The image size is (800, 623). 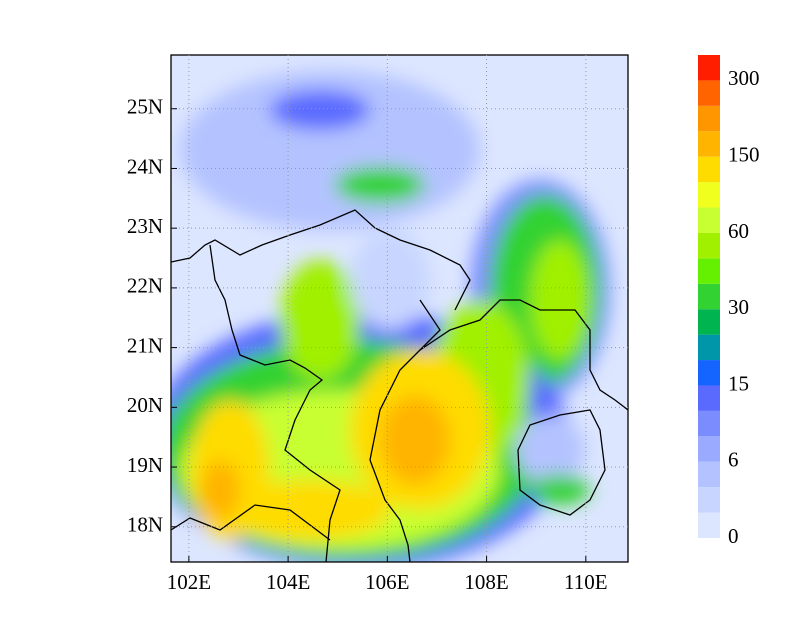 What do you see at coordinates (288, 582) in the screenshot?
I see `x-tick-label: 104E` at bounding box center [288, 582].